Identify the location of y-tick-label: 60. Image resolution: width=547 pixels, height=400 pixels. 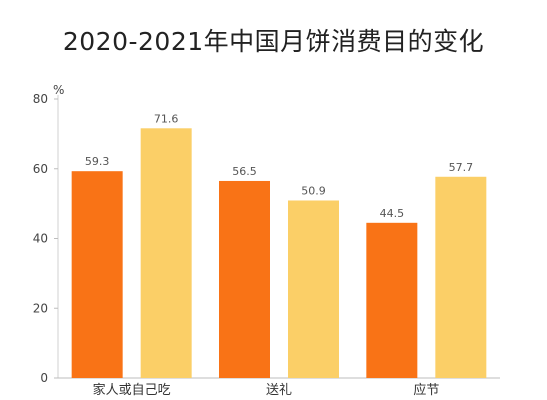
(40, 169).